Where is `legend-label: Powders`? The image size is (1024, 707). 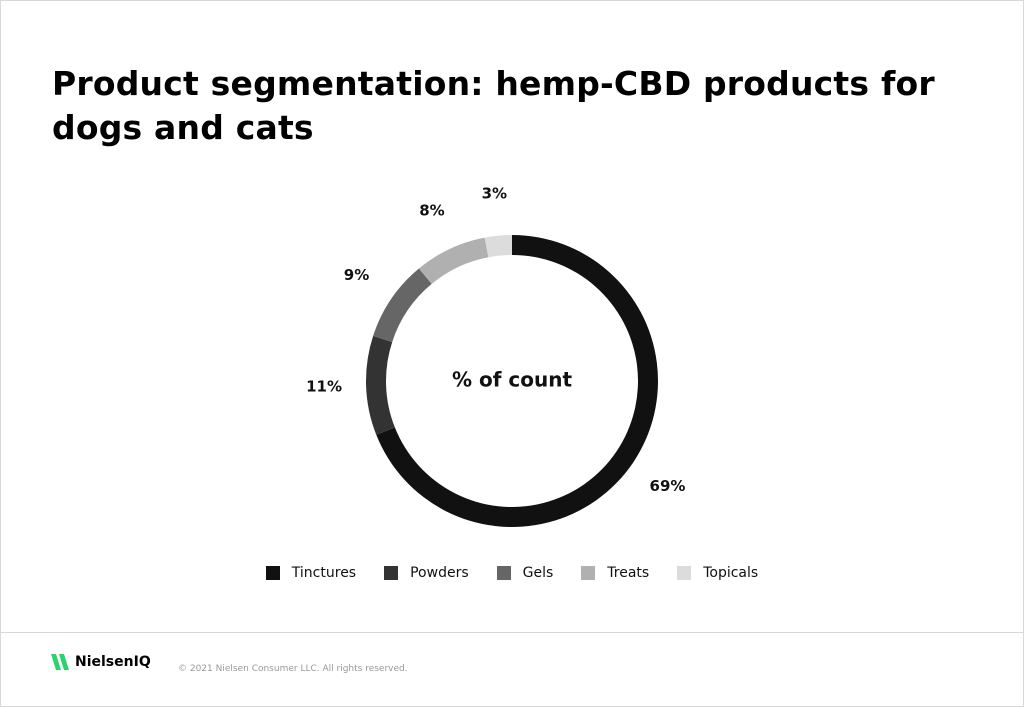
legend-label: Powders is located at coordinates (439, 573).